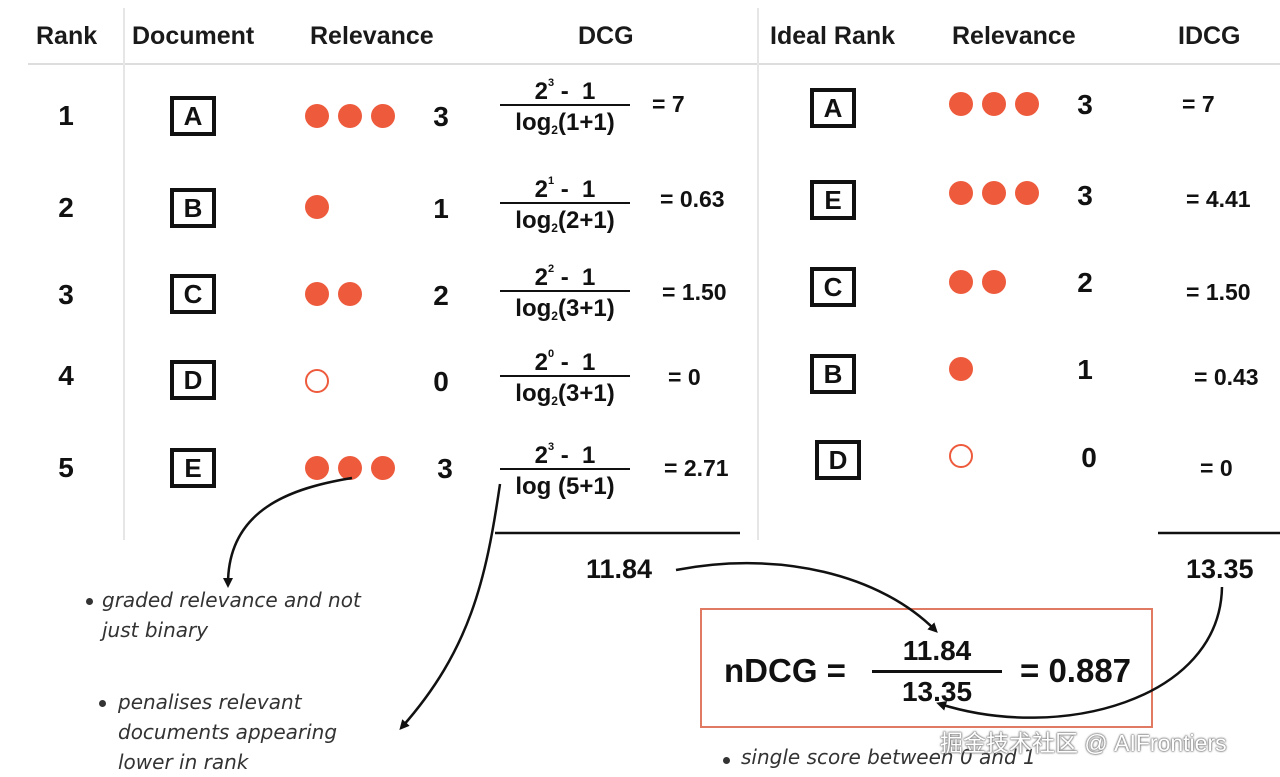 This screenshot has height=777, width=1280. Describe the element at coordinates (66, 375) in the screenshot. I see `rank-number: 4` at that location.